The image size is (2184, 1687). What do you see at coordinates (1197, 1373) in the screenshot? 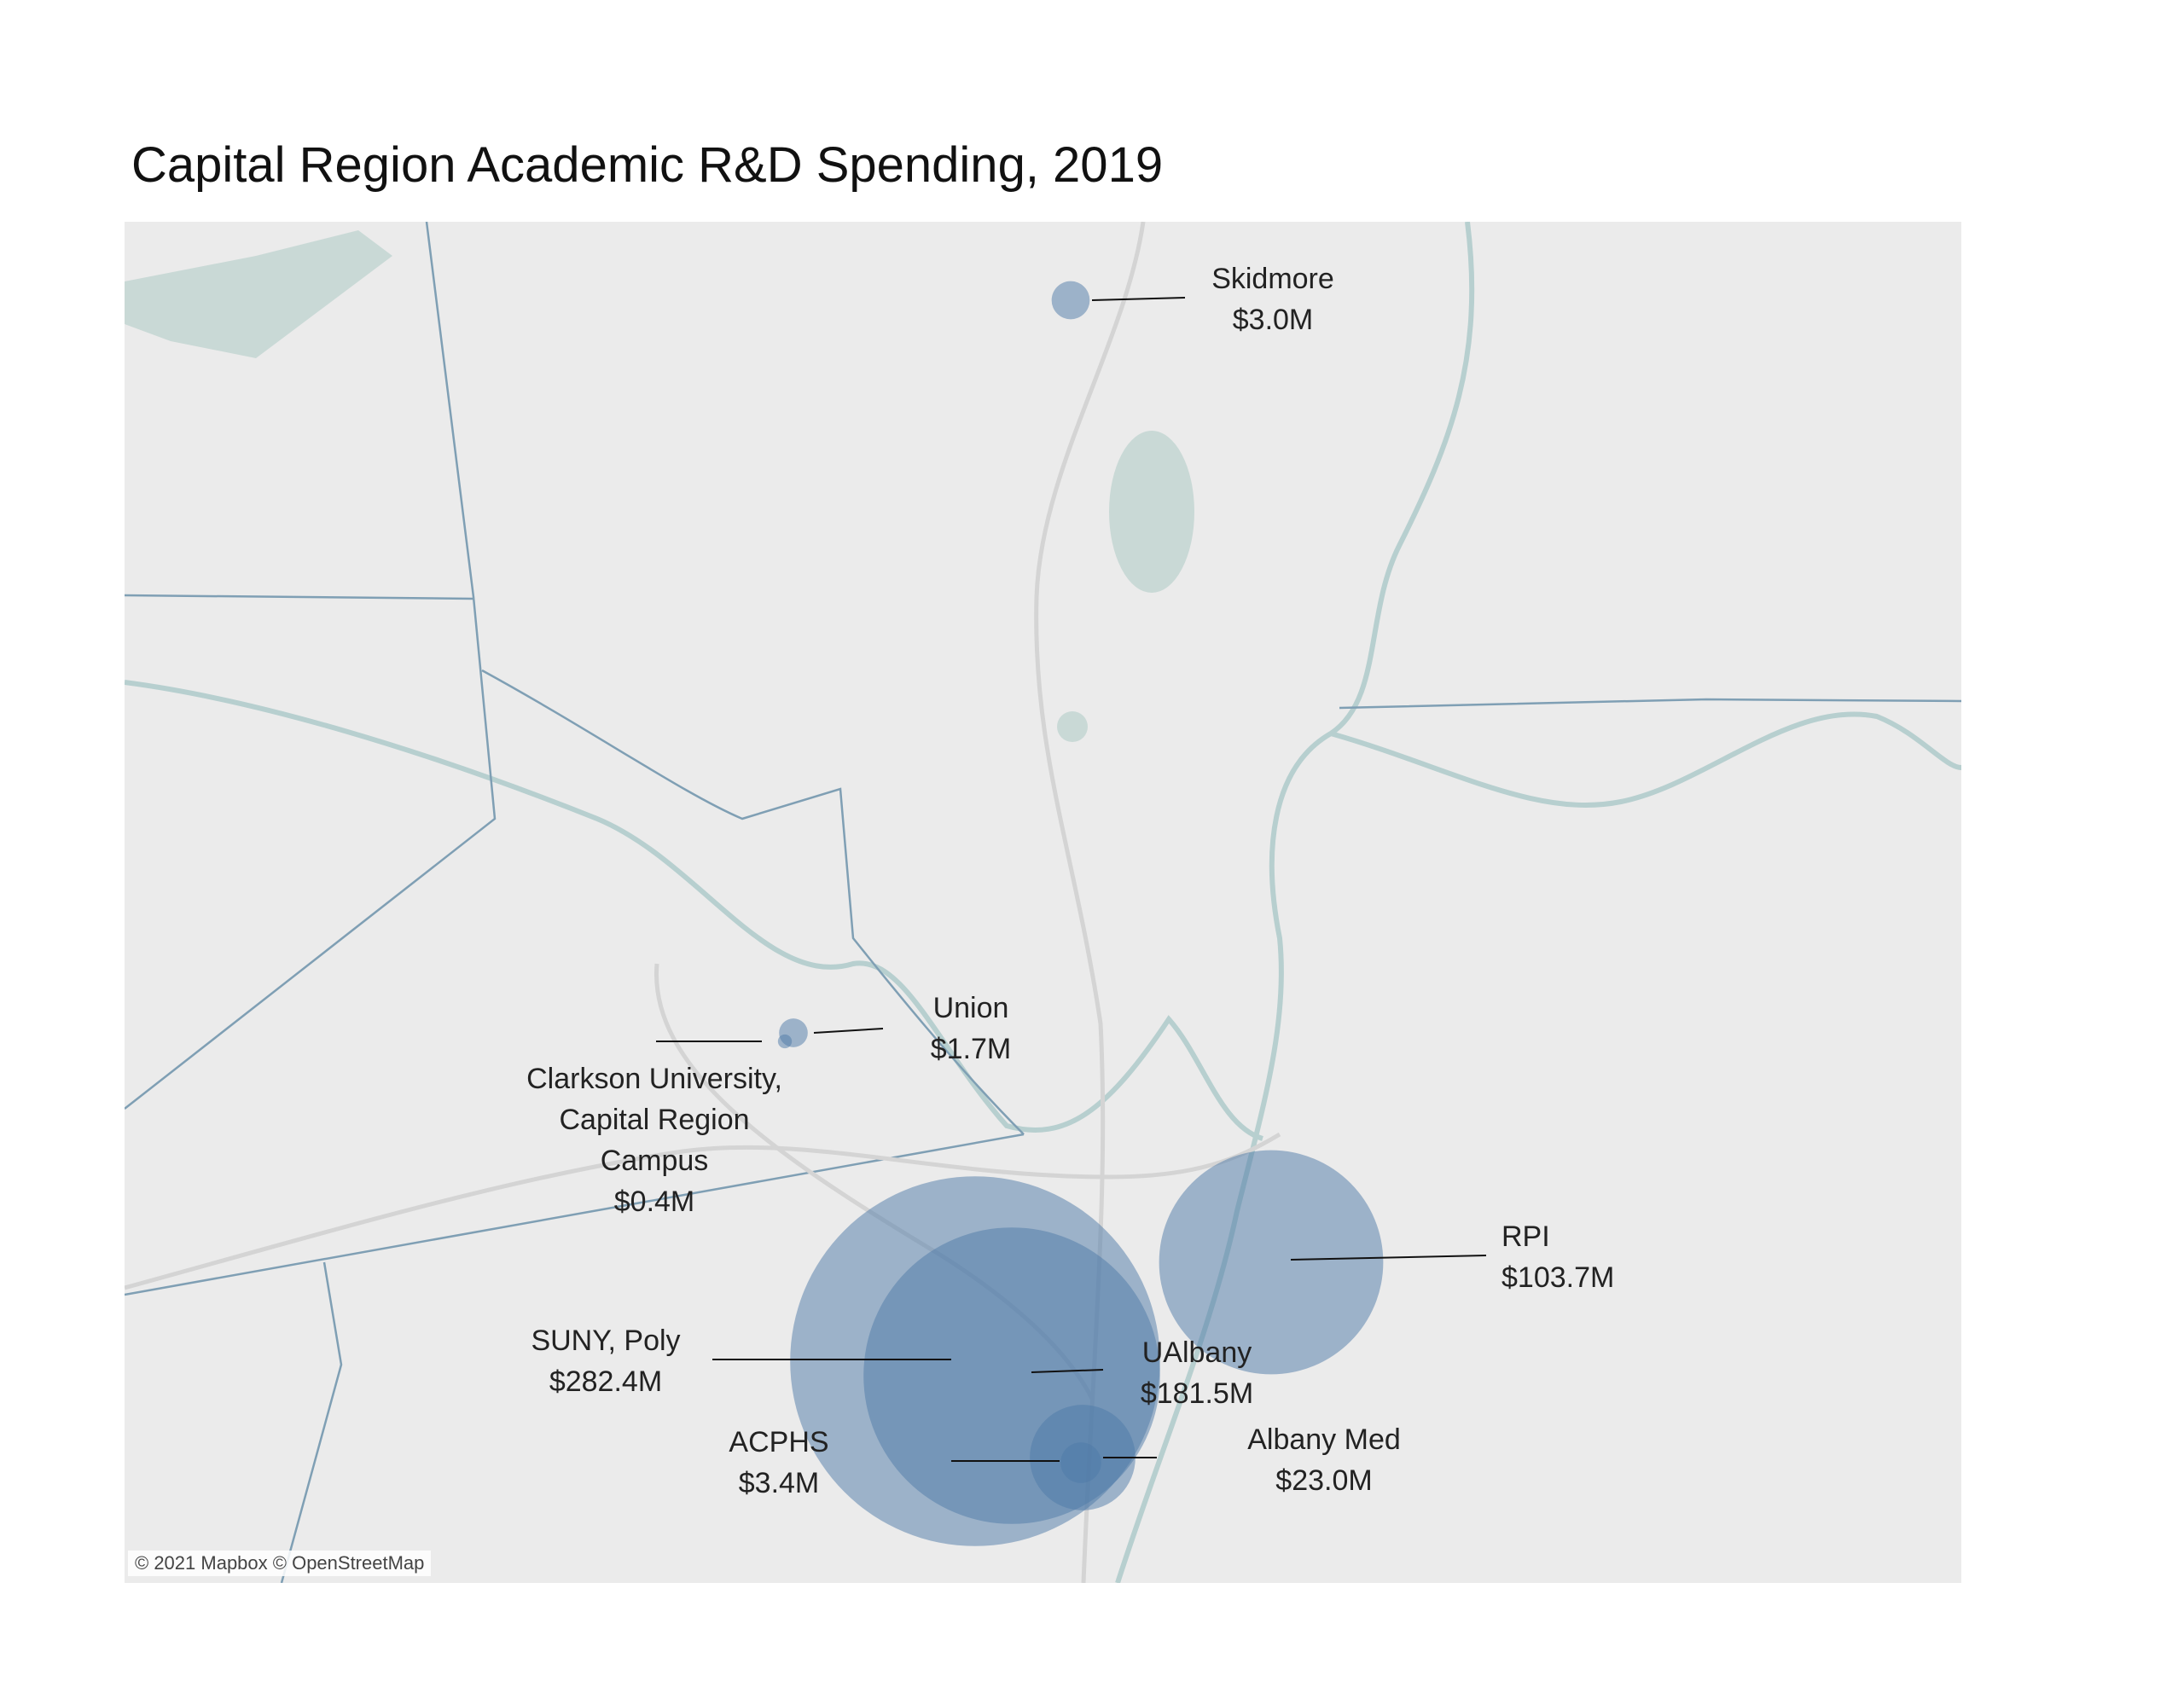
I see `marker-label: UAlbany $181.5M` at bounding box center [1197, 1373].